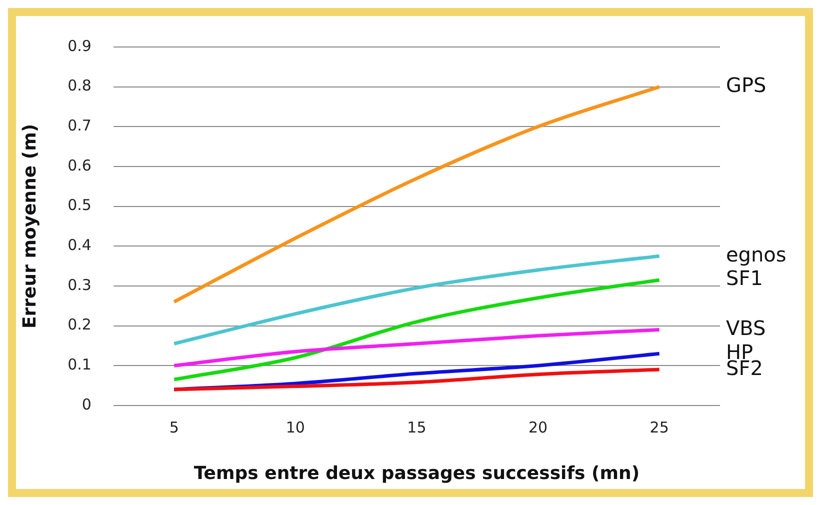 This screenshot has height=505, width=821. Describe the element at coordinates (80, 45) in the screenshot. I see `y-tick-label: 0.9` at that location.